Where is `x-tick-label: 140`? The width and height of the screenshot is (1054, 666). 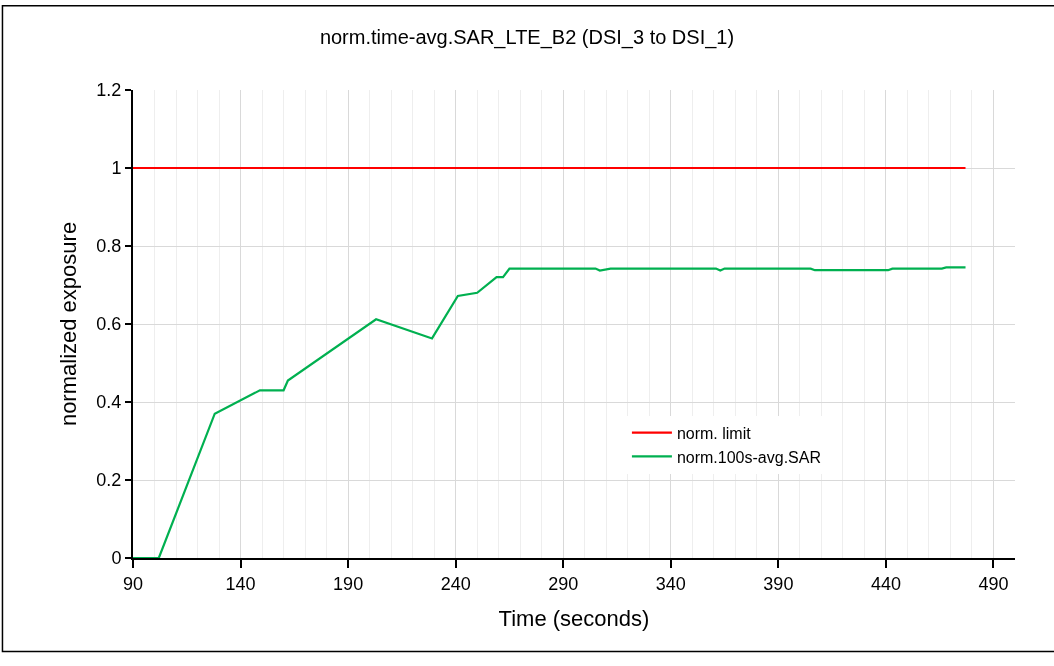
x-tick-label: 140 is located at coordinates (240, 583).